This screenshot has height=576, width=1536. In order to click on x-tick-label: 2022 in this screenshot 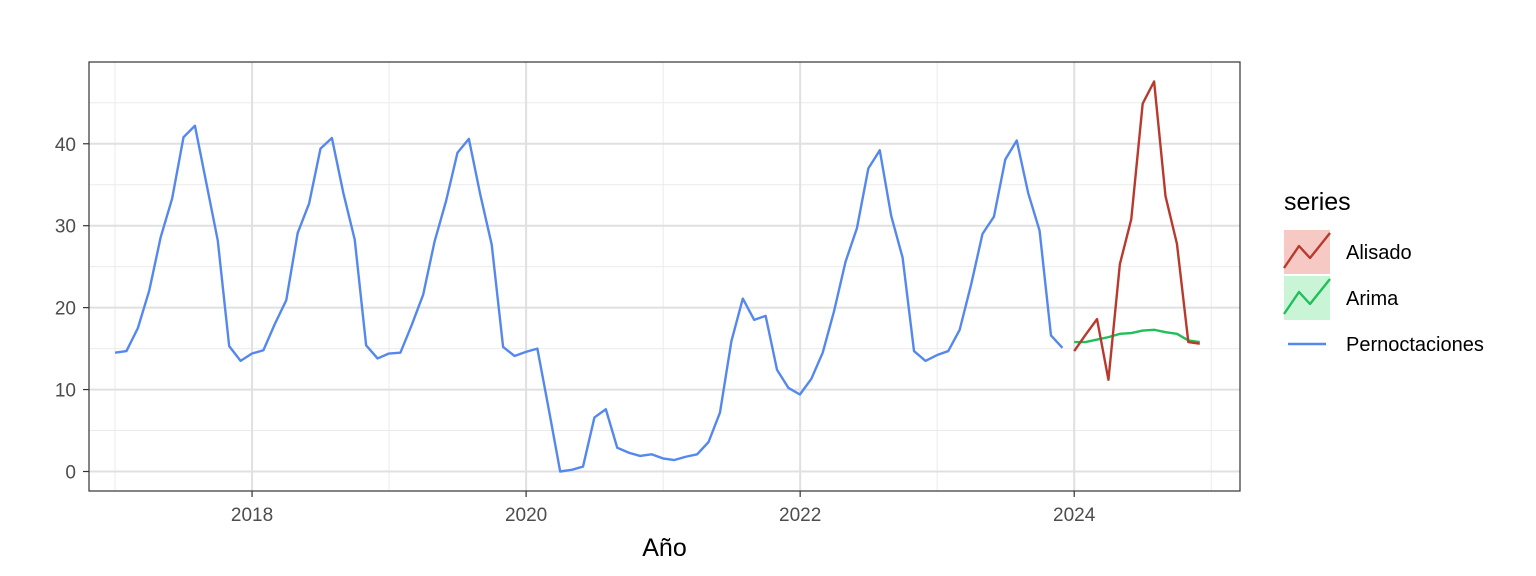, I will do `click(800, 515)`.